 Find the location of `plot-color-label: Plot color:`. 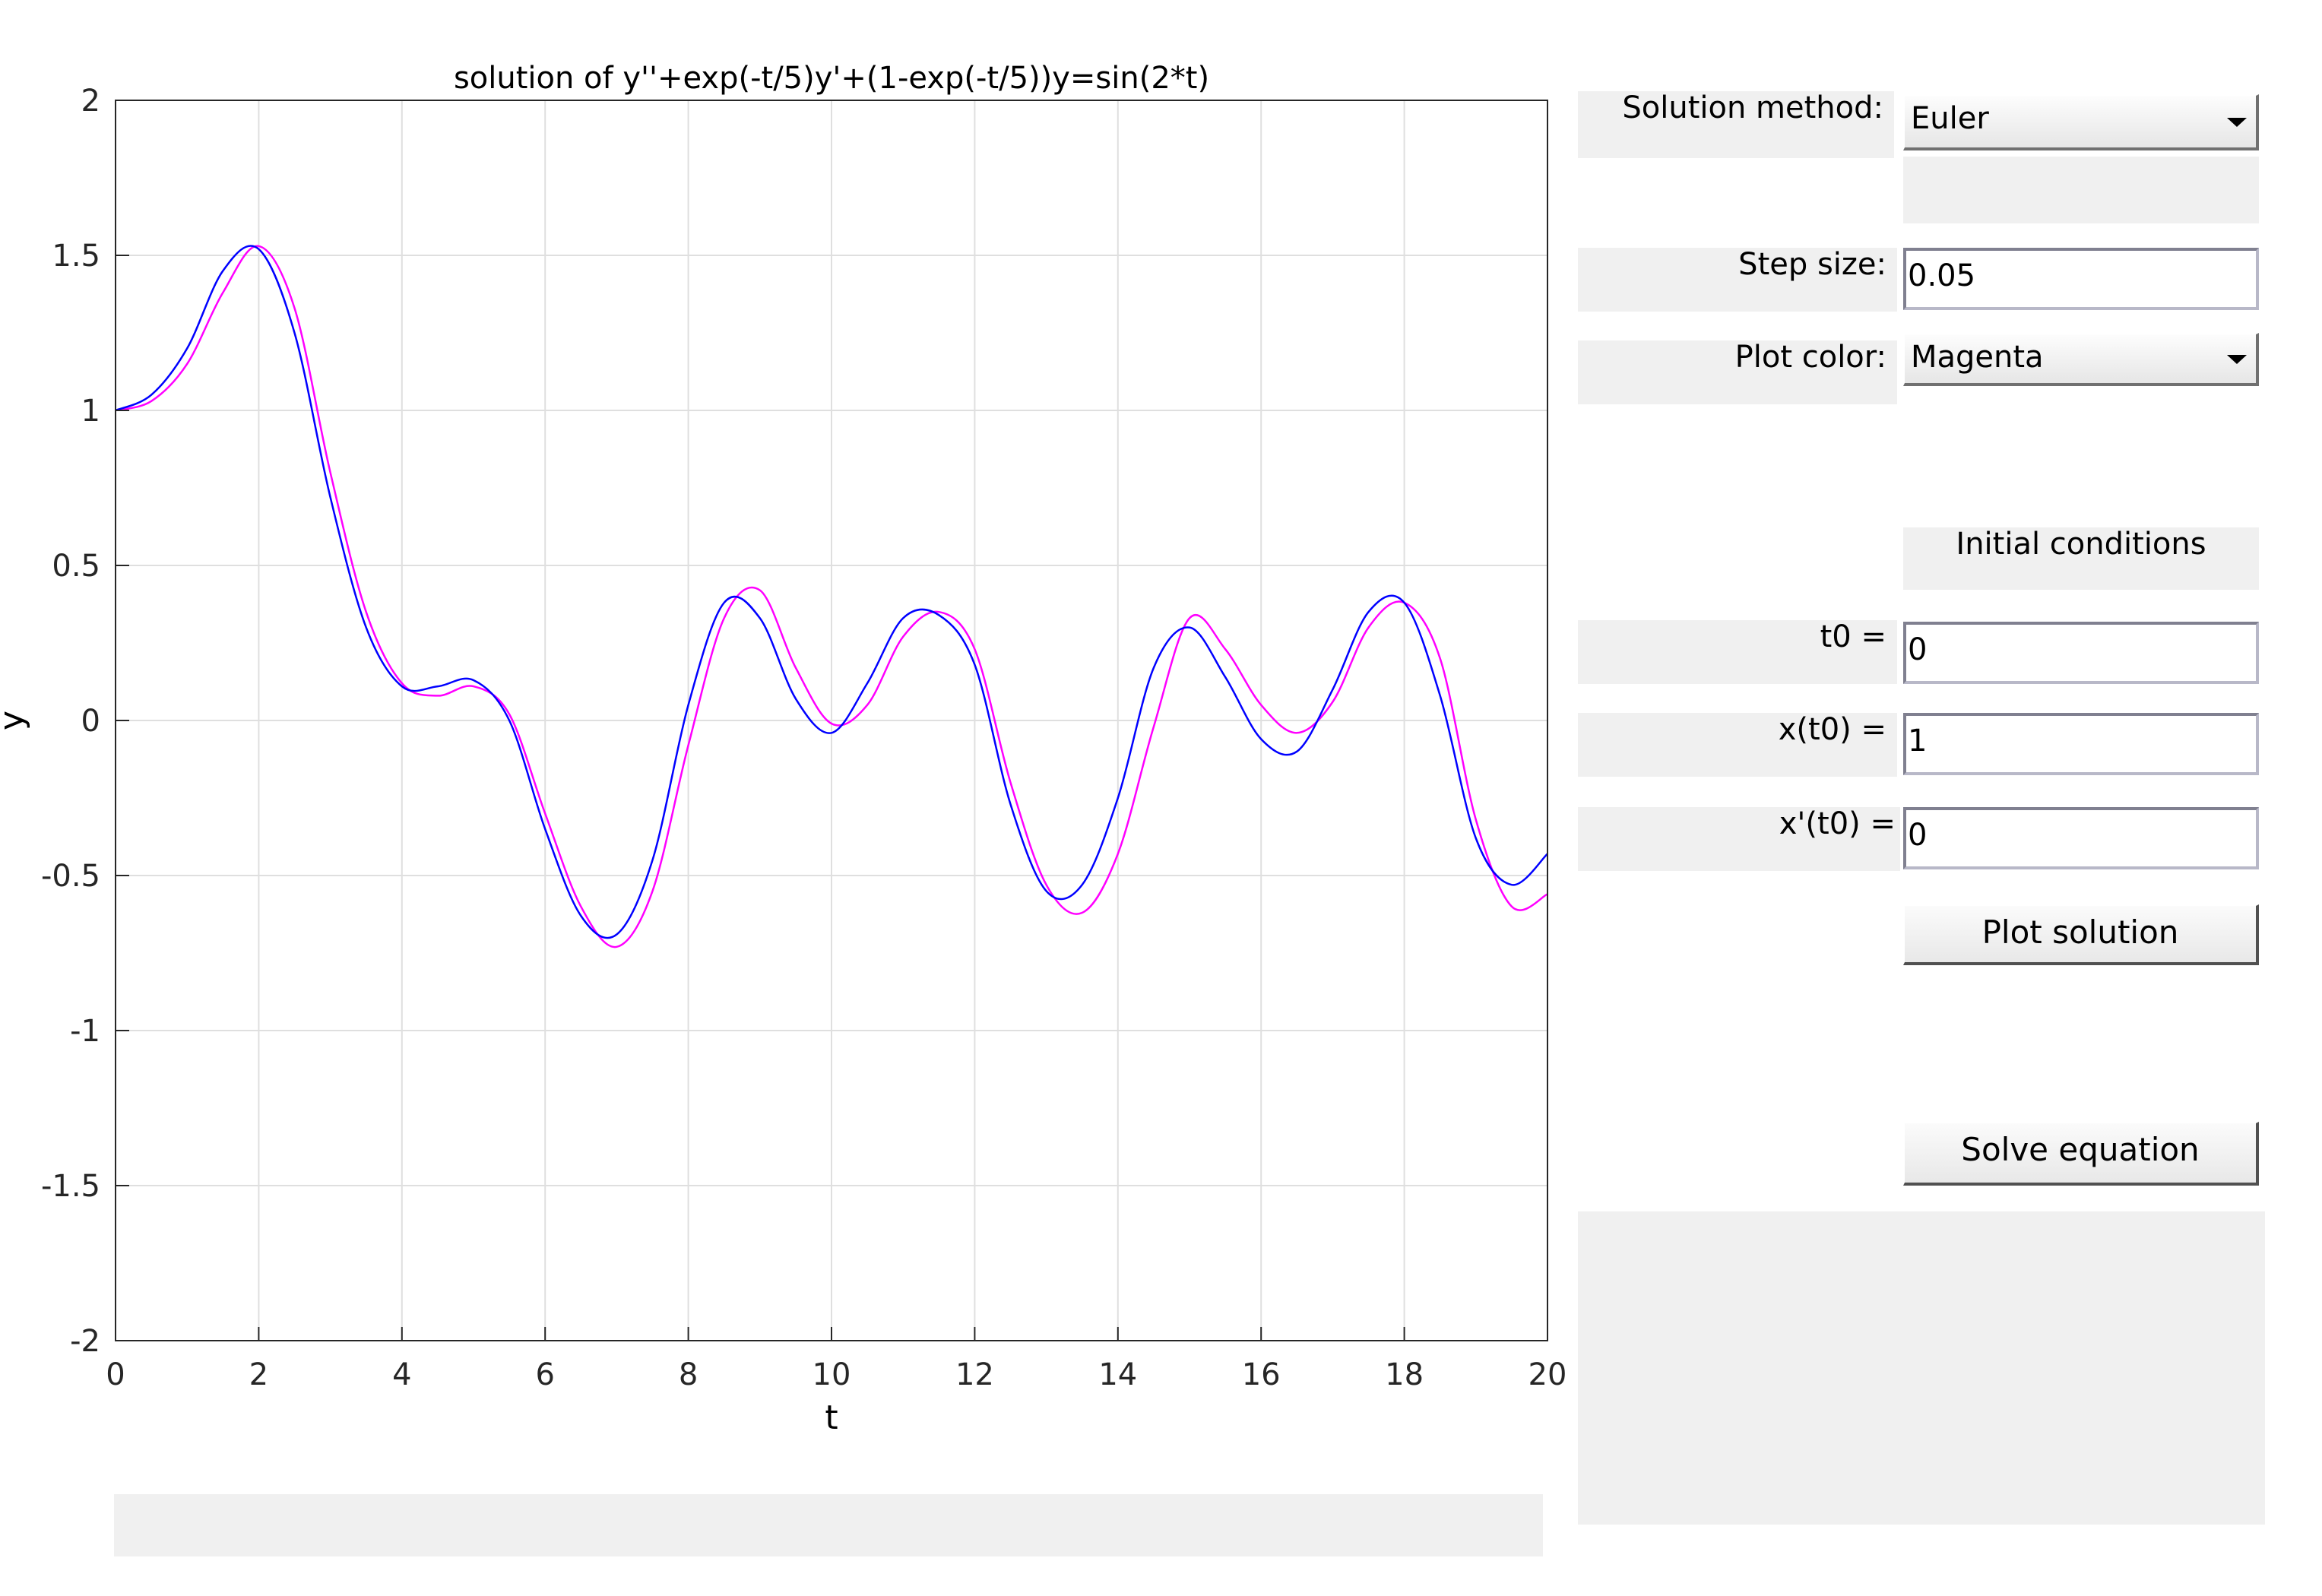

plot-color-label: Plot color: is located at coordinates (1737, 372).